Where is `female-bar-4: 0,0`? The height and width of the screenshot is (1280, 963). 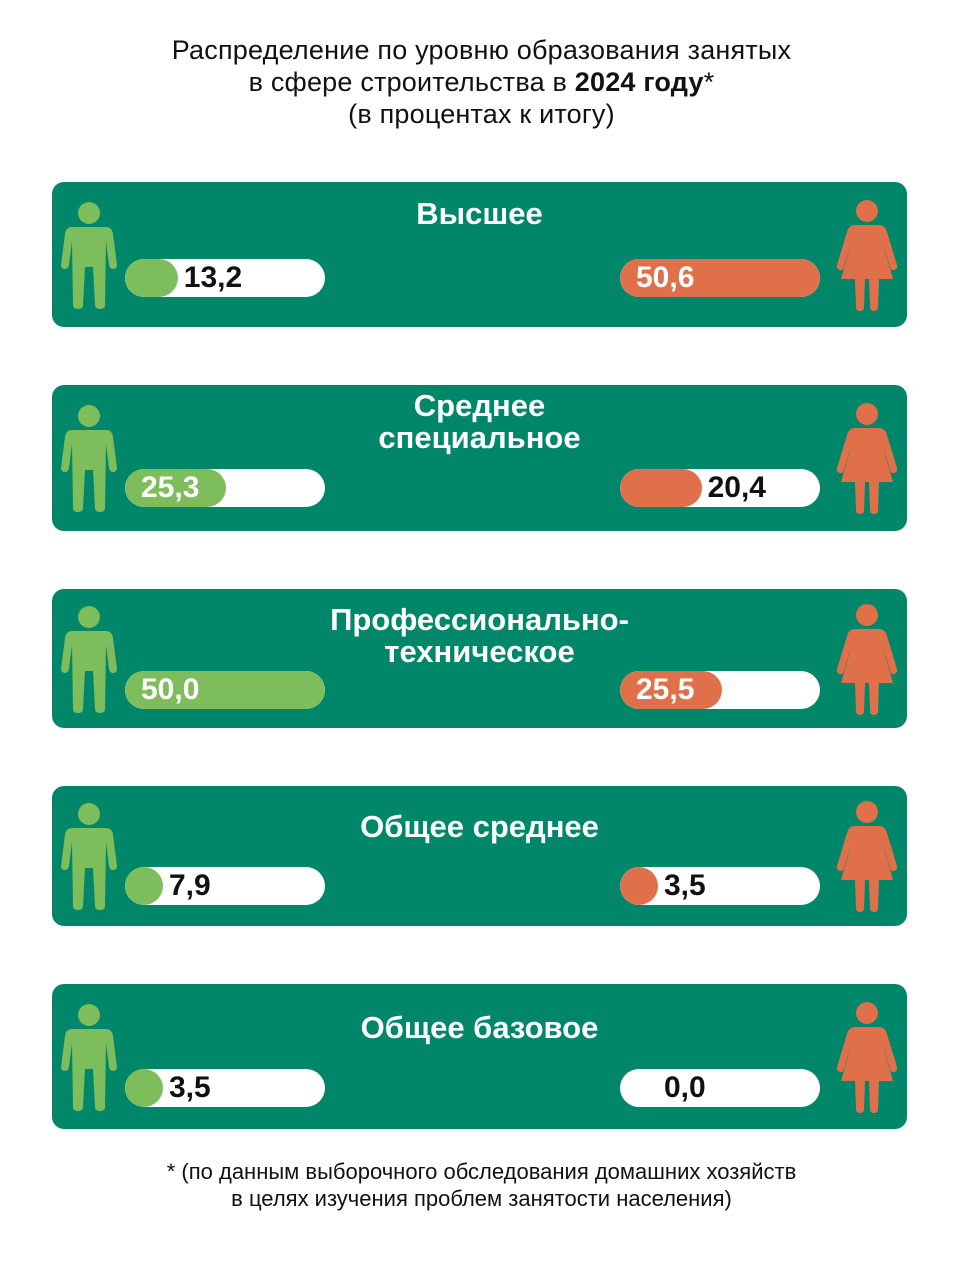 female-bar-4: 0,0 is located at coordinates (720, 1088).